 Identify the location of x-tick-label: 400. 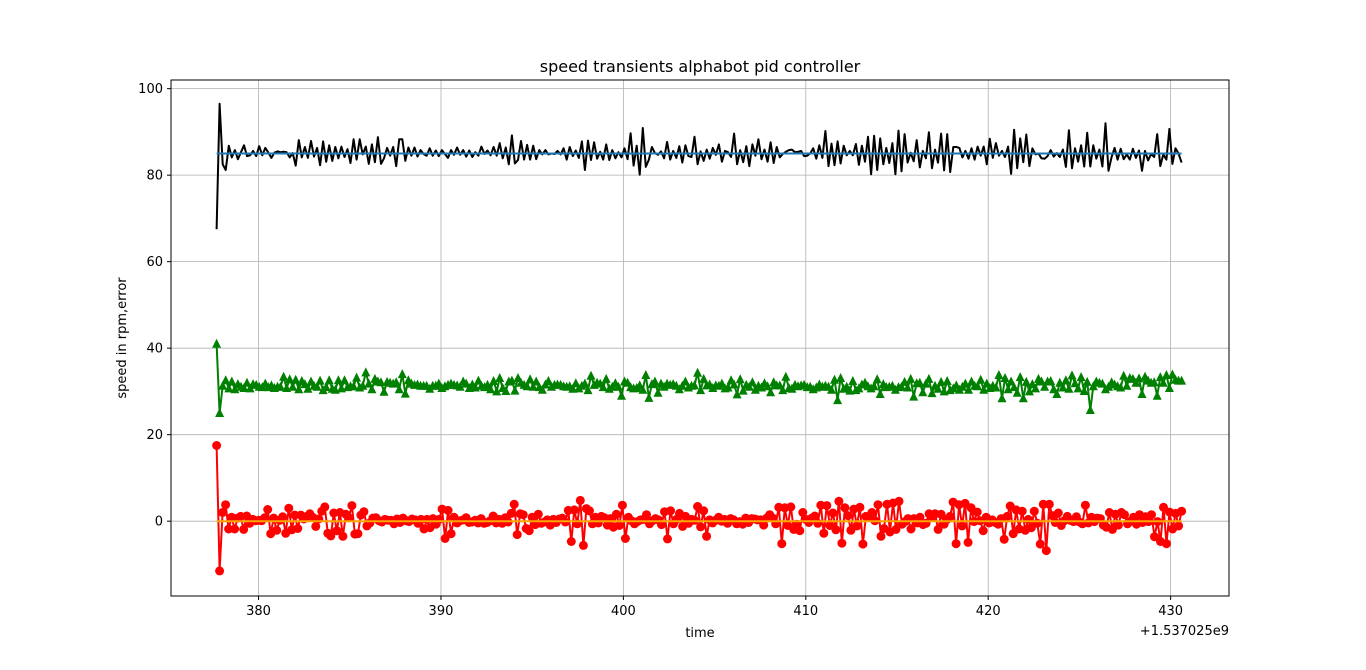
(623, 611).